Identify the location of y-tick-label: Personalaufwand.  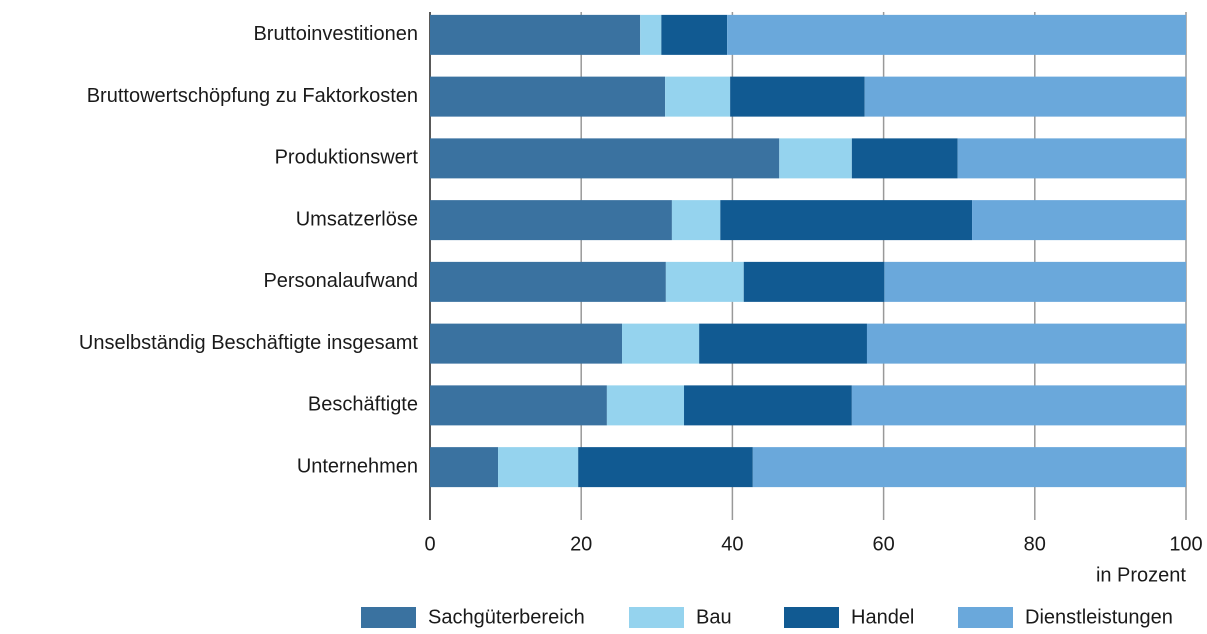
(340, 281).